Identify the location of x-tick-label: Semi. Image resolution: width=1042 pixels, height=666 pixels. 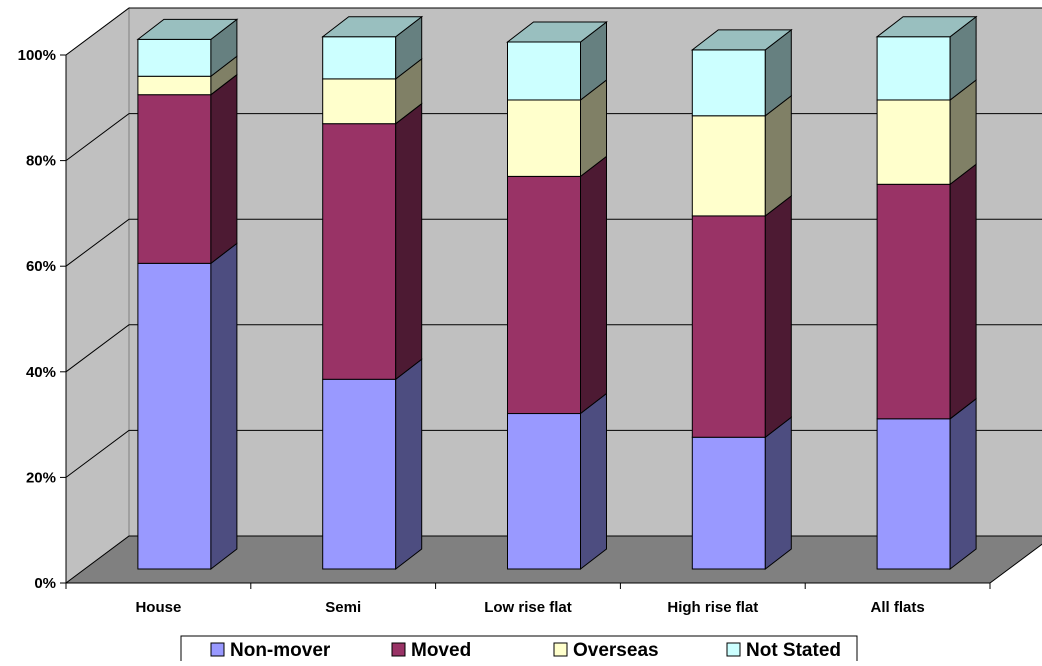
(343, 607).